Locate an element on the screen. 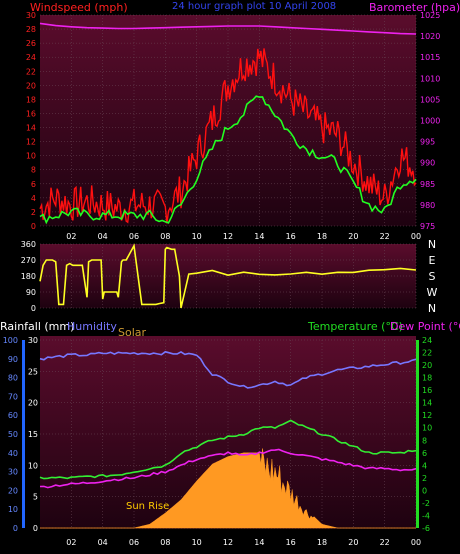 The width and height of the screenshot is (460, 554). climate-x-tick-label: 04 is located at coordinates (103, 542).